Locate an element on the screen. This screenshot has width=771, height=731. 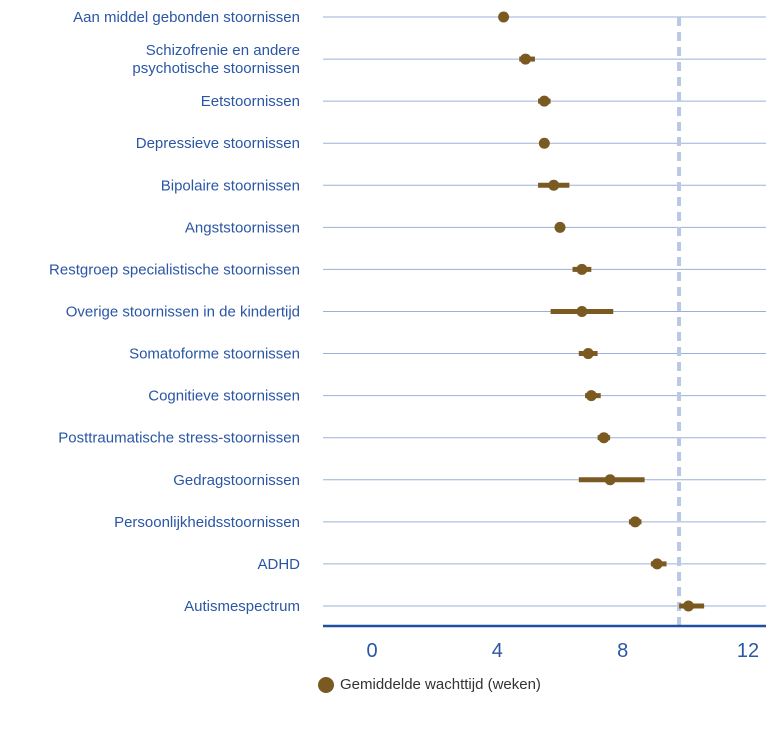
legend: Gemiddelde wachttijd (weken) is located at coordinates (429, 684).